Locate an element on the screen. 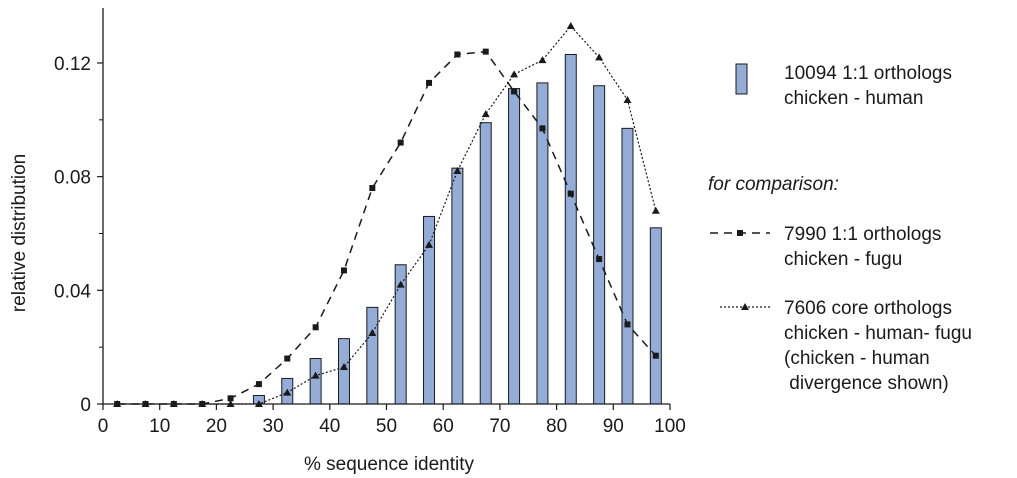  x-tick-label-10: 100 is located at coordinates (670, 426).